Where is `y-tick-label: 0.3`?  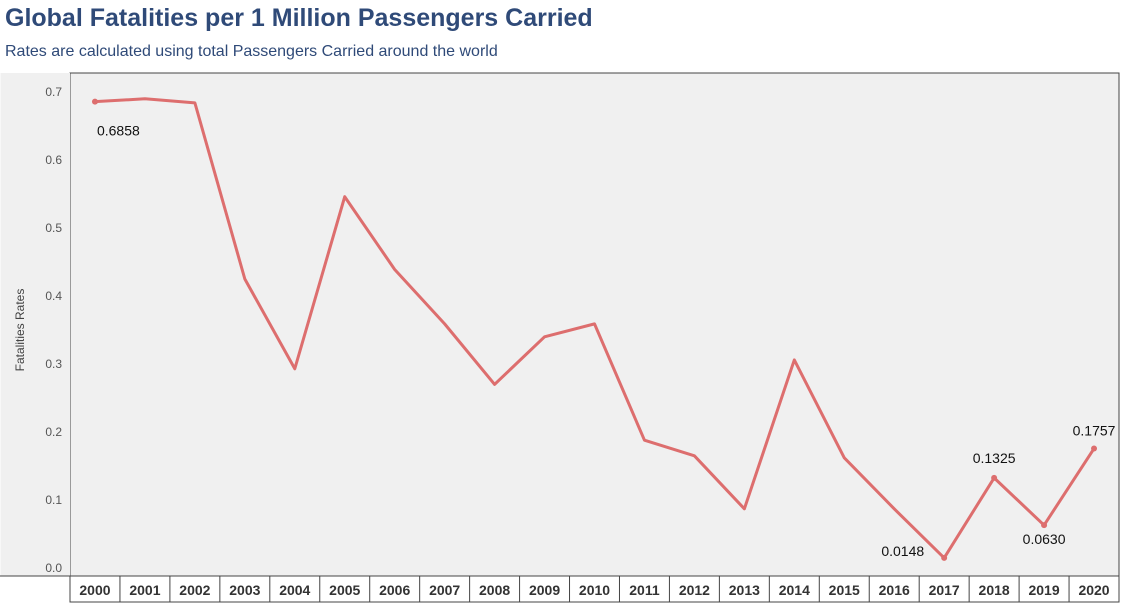
y-tick-label: 0.3 is located at coordinates (53, 364).